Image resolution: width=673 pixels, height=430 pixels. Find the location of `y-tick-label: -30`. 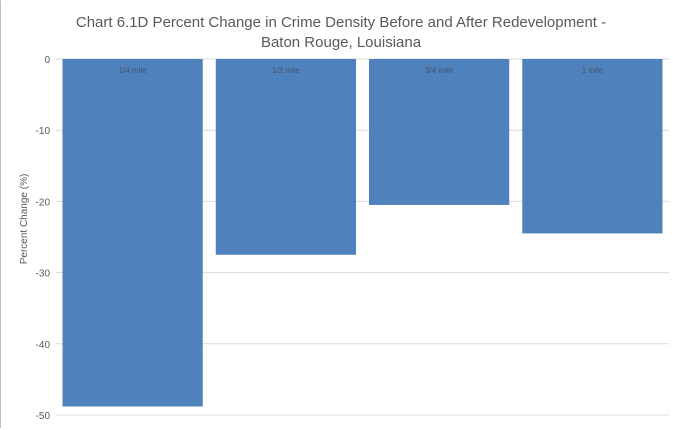

y-tick-label: -30 is located at coordinates (43, 274).